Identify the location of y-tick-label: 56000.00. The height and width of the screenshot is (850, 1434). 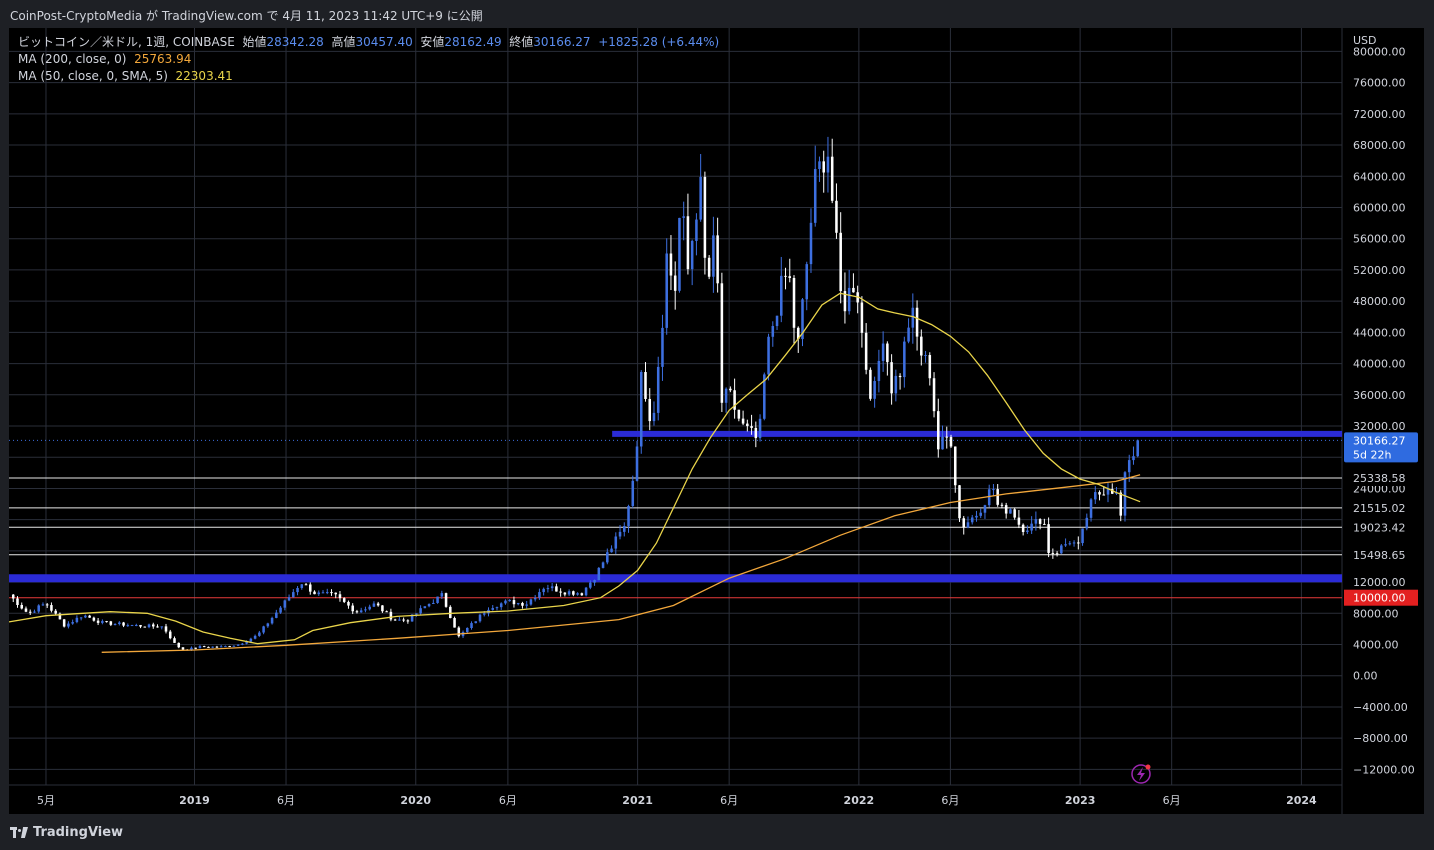
(1379, 239).